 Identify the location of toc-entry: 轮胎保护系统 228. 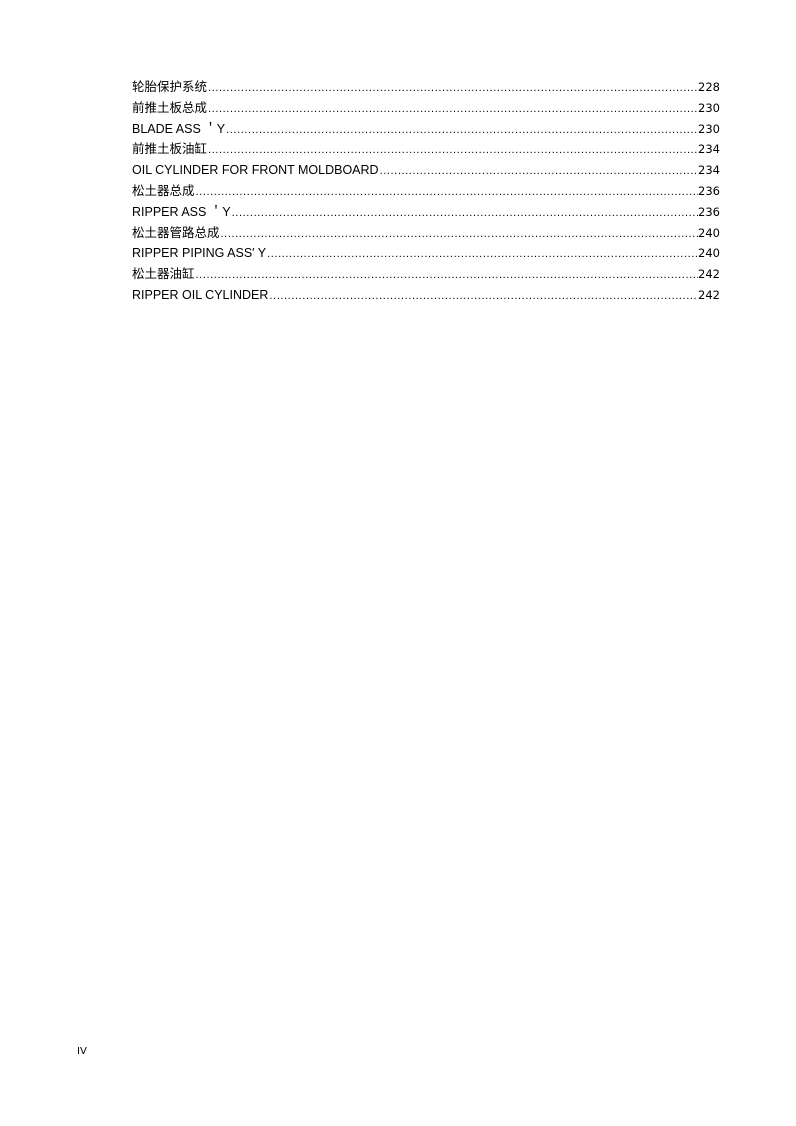
(426, 87).